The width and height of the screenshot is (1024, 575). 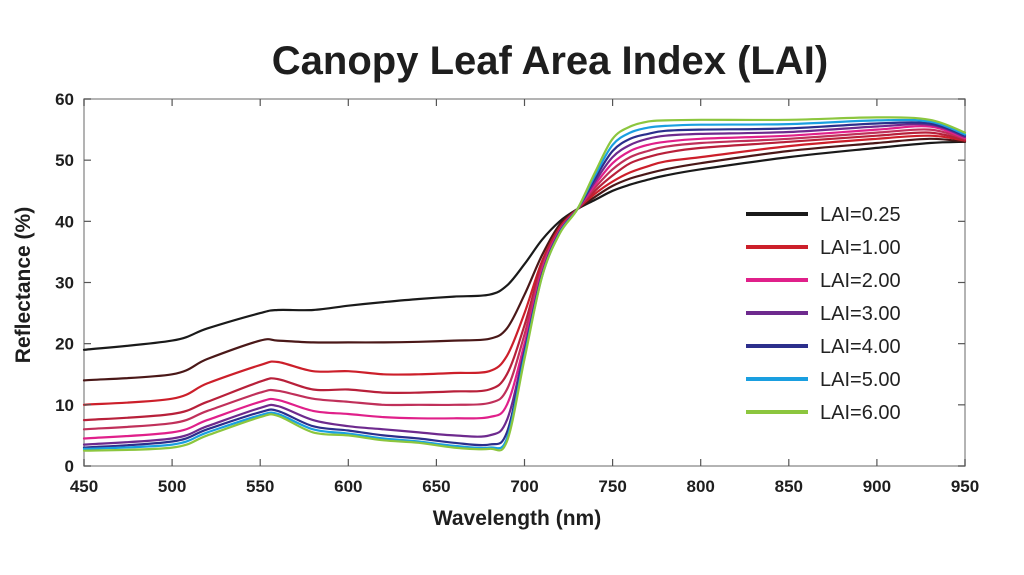 I want to click on legend-label: LAI=1.00, so click(x=860, y=248).